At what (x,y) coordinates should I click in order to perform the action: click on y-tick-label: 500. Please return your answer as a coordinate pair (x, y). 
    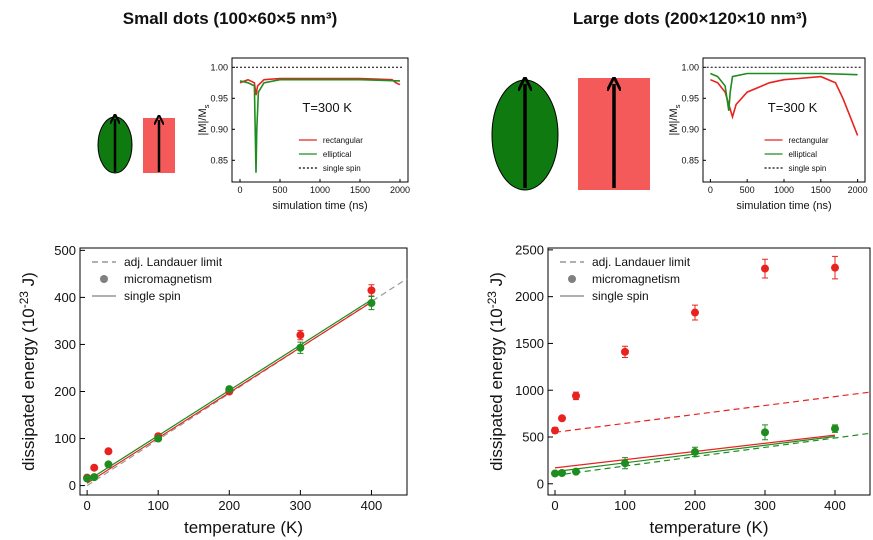
    Looking at the image, I should click on (533, 437).